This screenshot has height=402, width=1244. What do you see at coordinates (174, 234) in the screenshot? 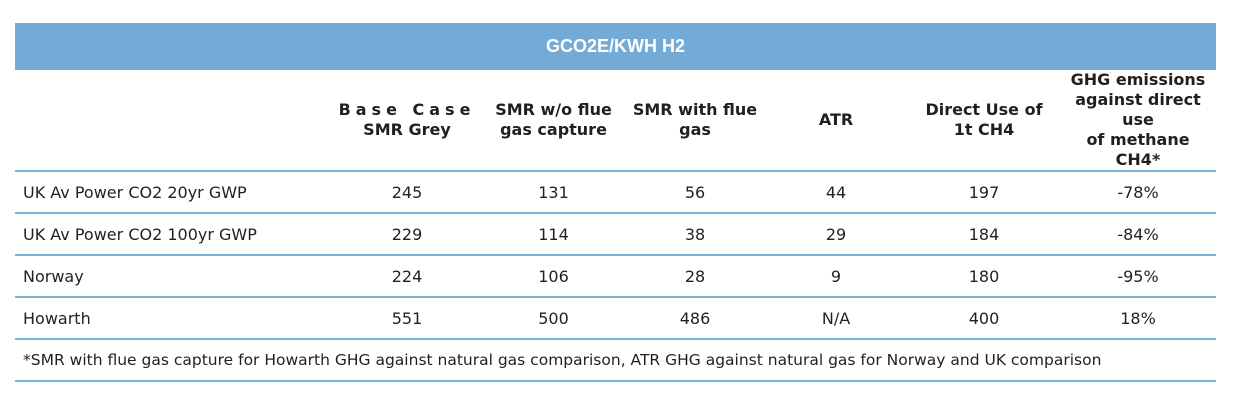
I see `row-label: UK Av Power CO2 100yr GWP` at bounding box center [174, 234].